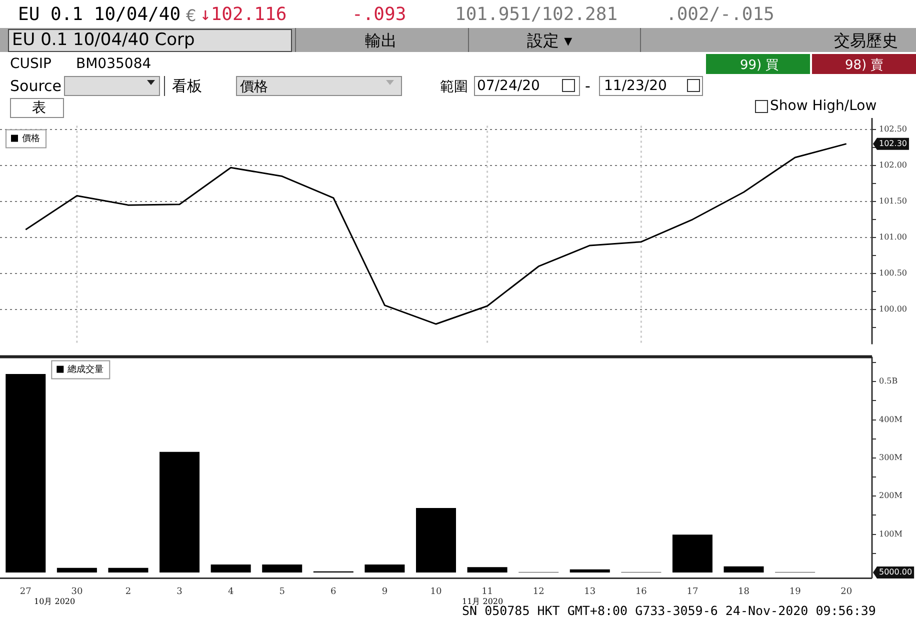 The width and height of the screenshot is (916, 623). What do you see at coordinates (846, 591) in the screenshot?
I see `x-tick-label: 20` at bounding box center [846, 591].